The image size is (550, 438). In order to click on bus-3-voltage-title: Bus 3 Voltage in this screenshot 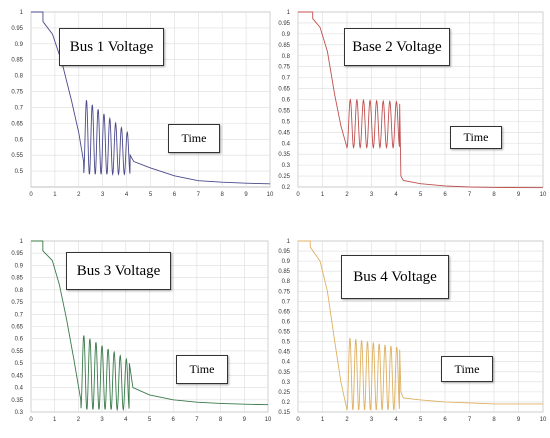, I will do `click(118, 271)`.